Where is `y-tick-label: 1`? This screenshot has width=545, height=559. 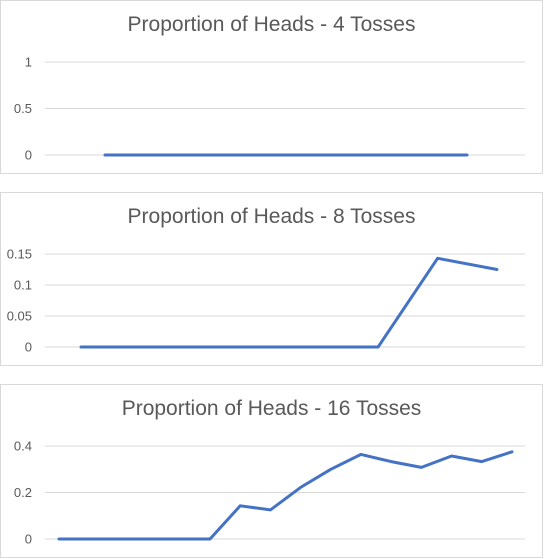
y-tick-label: 1 is located at coordinates (28, 62).